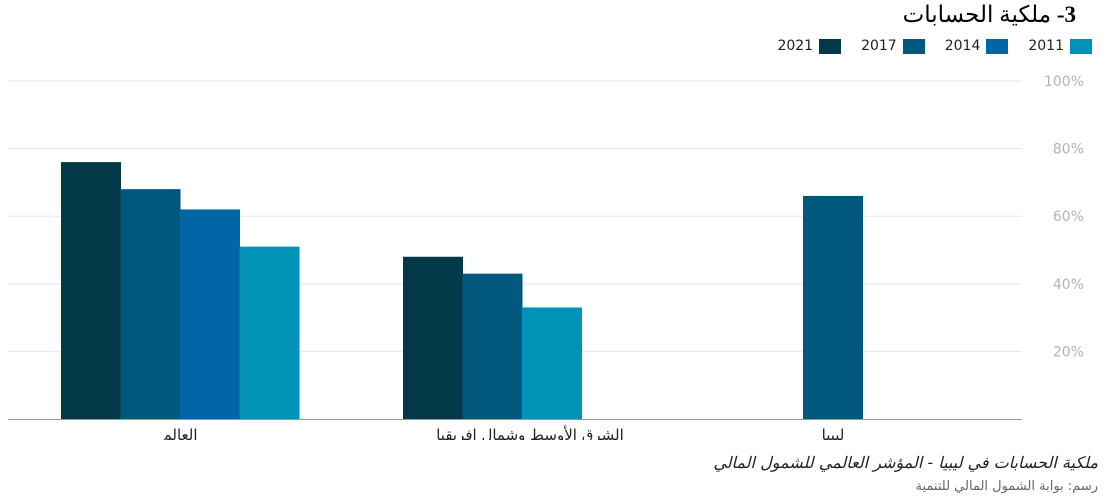  Describe the element at coordinates (1046, 46) in the screenshot. I see `legend-label: 2011` at that location.